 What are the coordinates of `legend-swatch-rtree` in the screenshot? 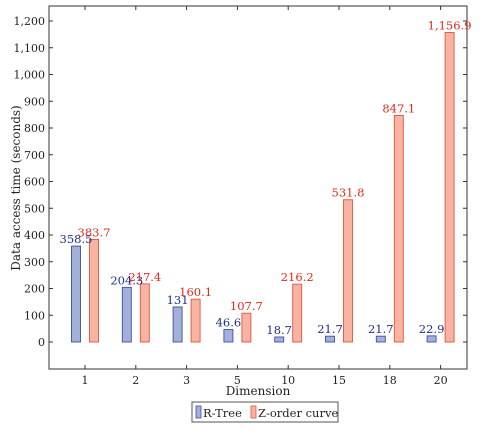 It's located at (198, 412).